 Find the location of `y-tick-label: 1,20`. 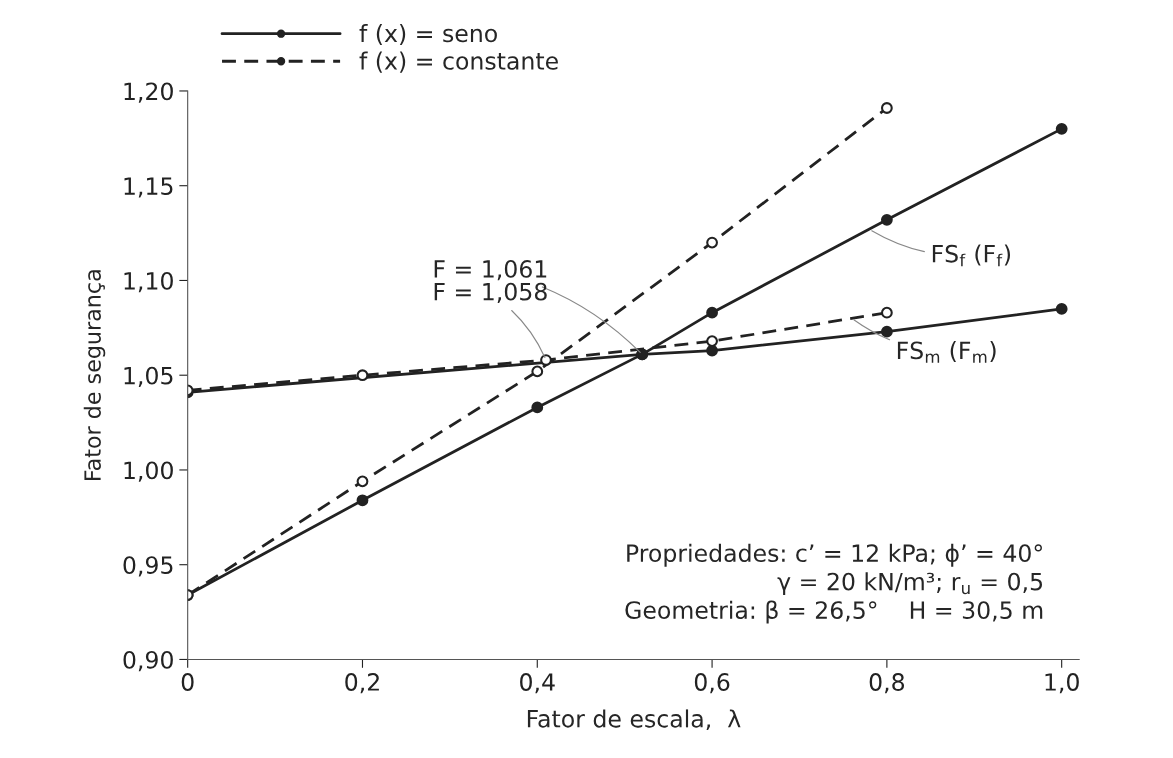

y-tick-label: 1,20 is located at coordinates (148, 92).